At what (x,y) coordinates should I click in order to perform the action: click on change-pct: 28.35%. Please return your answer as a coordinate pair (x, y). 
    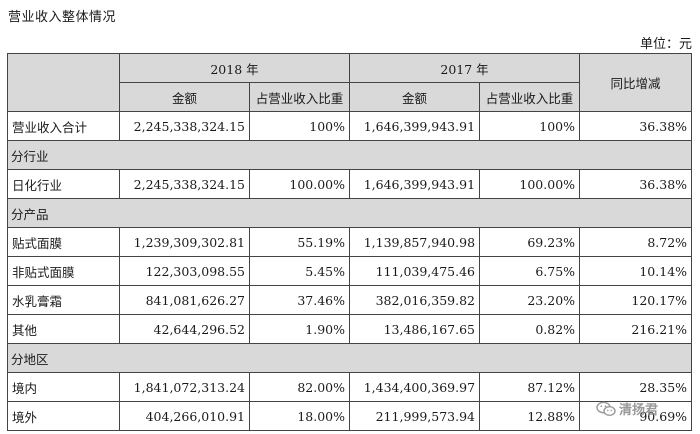
    Looking at the image, I should click on (636, 387).